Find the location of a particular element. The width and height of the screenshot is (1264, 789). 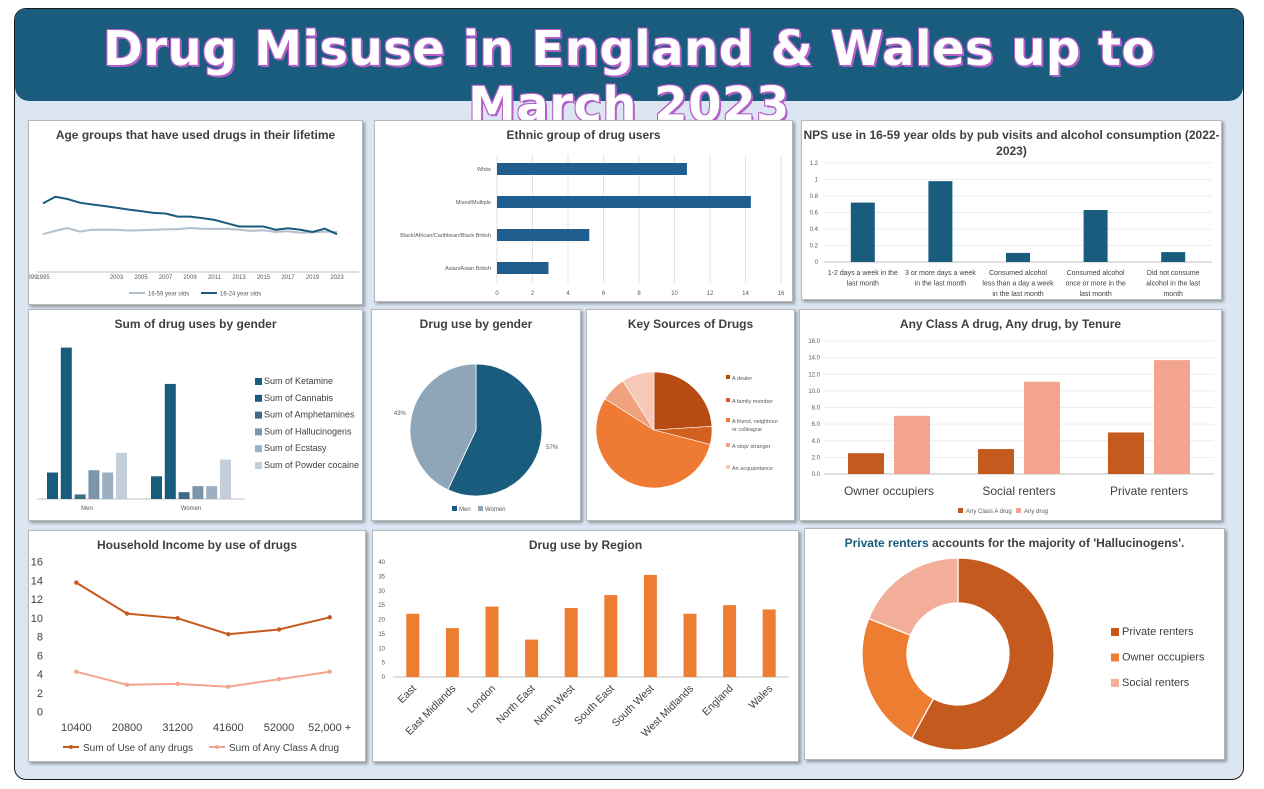

x-tick-label: 2009 is located at coordinates (190, 278).